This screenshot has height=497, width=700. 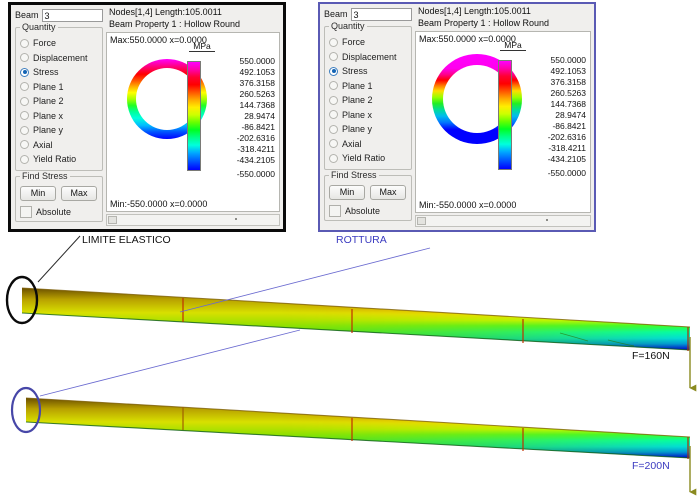 What do you see at coordinates (568, 71) in the screenshot?
I see `tick-value: 492.1053` at bounding box center [568, 71].